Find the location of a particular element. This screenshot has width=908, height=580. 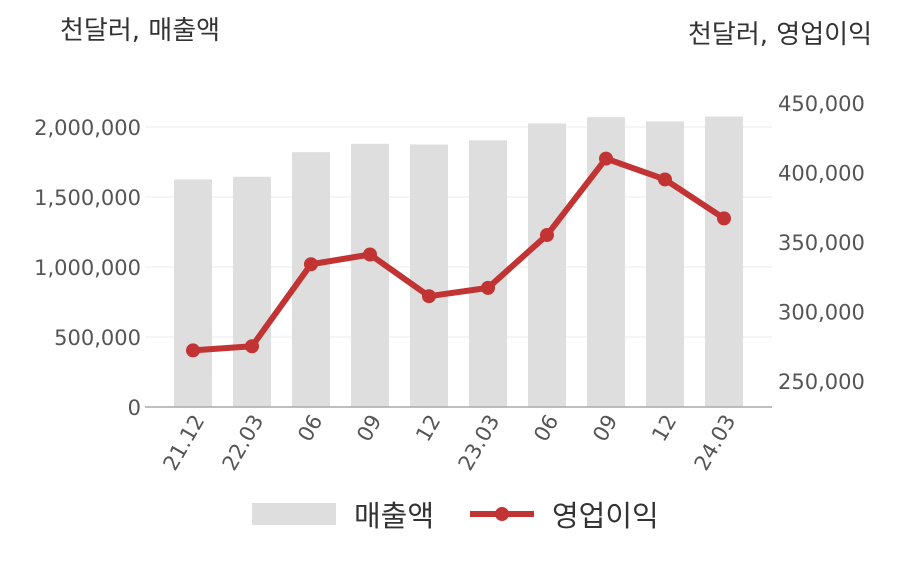

y-left-tick-label: 500,000 is located at coordinates (97, 338).